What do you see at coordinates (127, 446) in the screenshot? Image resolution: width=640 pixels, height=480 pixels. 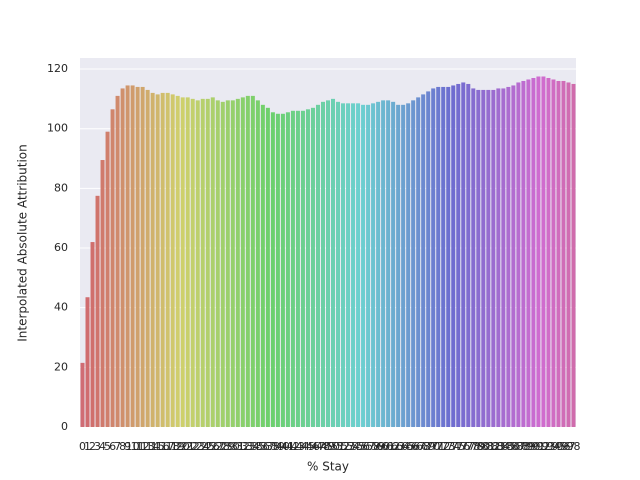 I see `x-tick-label: 9` at bounding box center [127, 446].